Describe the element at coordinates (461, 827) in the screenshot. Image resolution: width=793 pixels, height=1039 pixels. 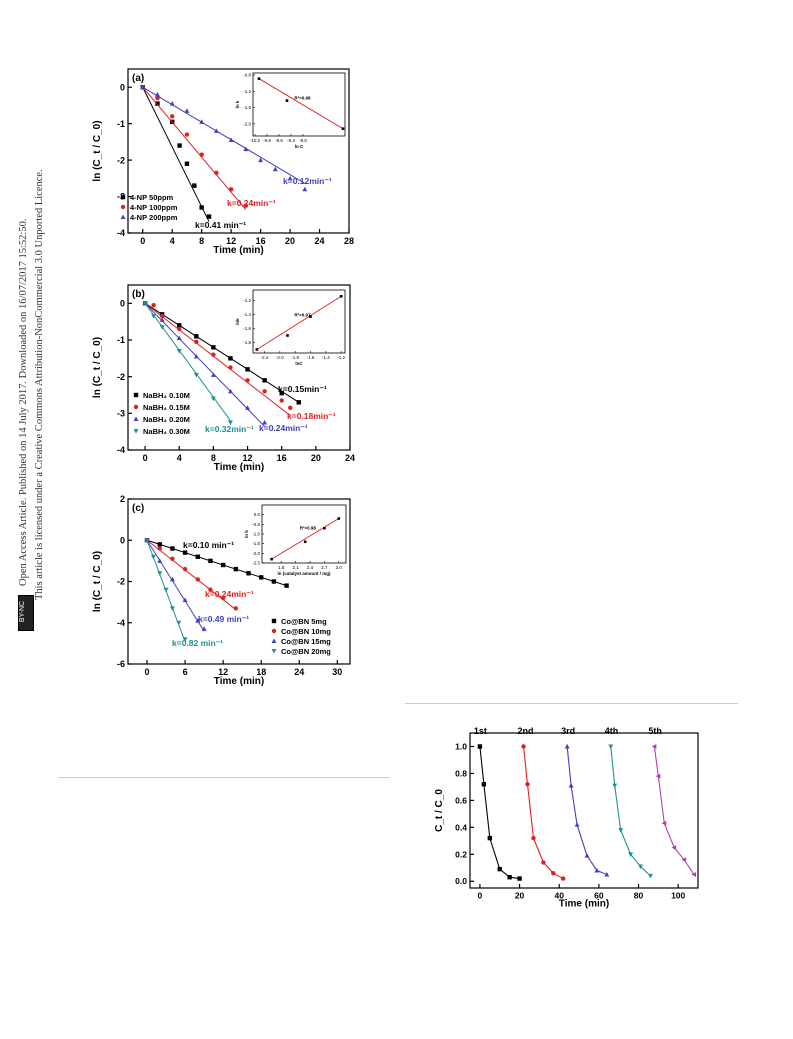
I see `y-tick-label: 0.4` at that location.